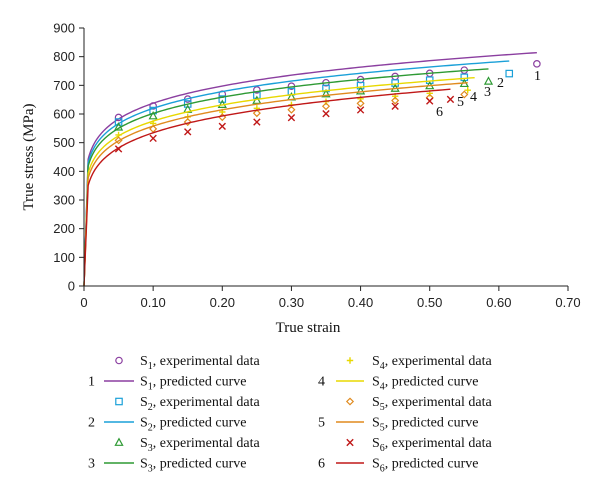 The width and height of the screenshot is (600, 502). I want to click on curve-number-label: 1, so click(537, 76).